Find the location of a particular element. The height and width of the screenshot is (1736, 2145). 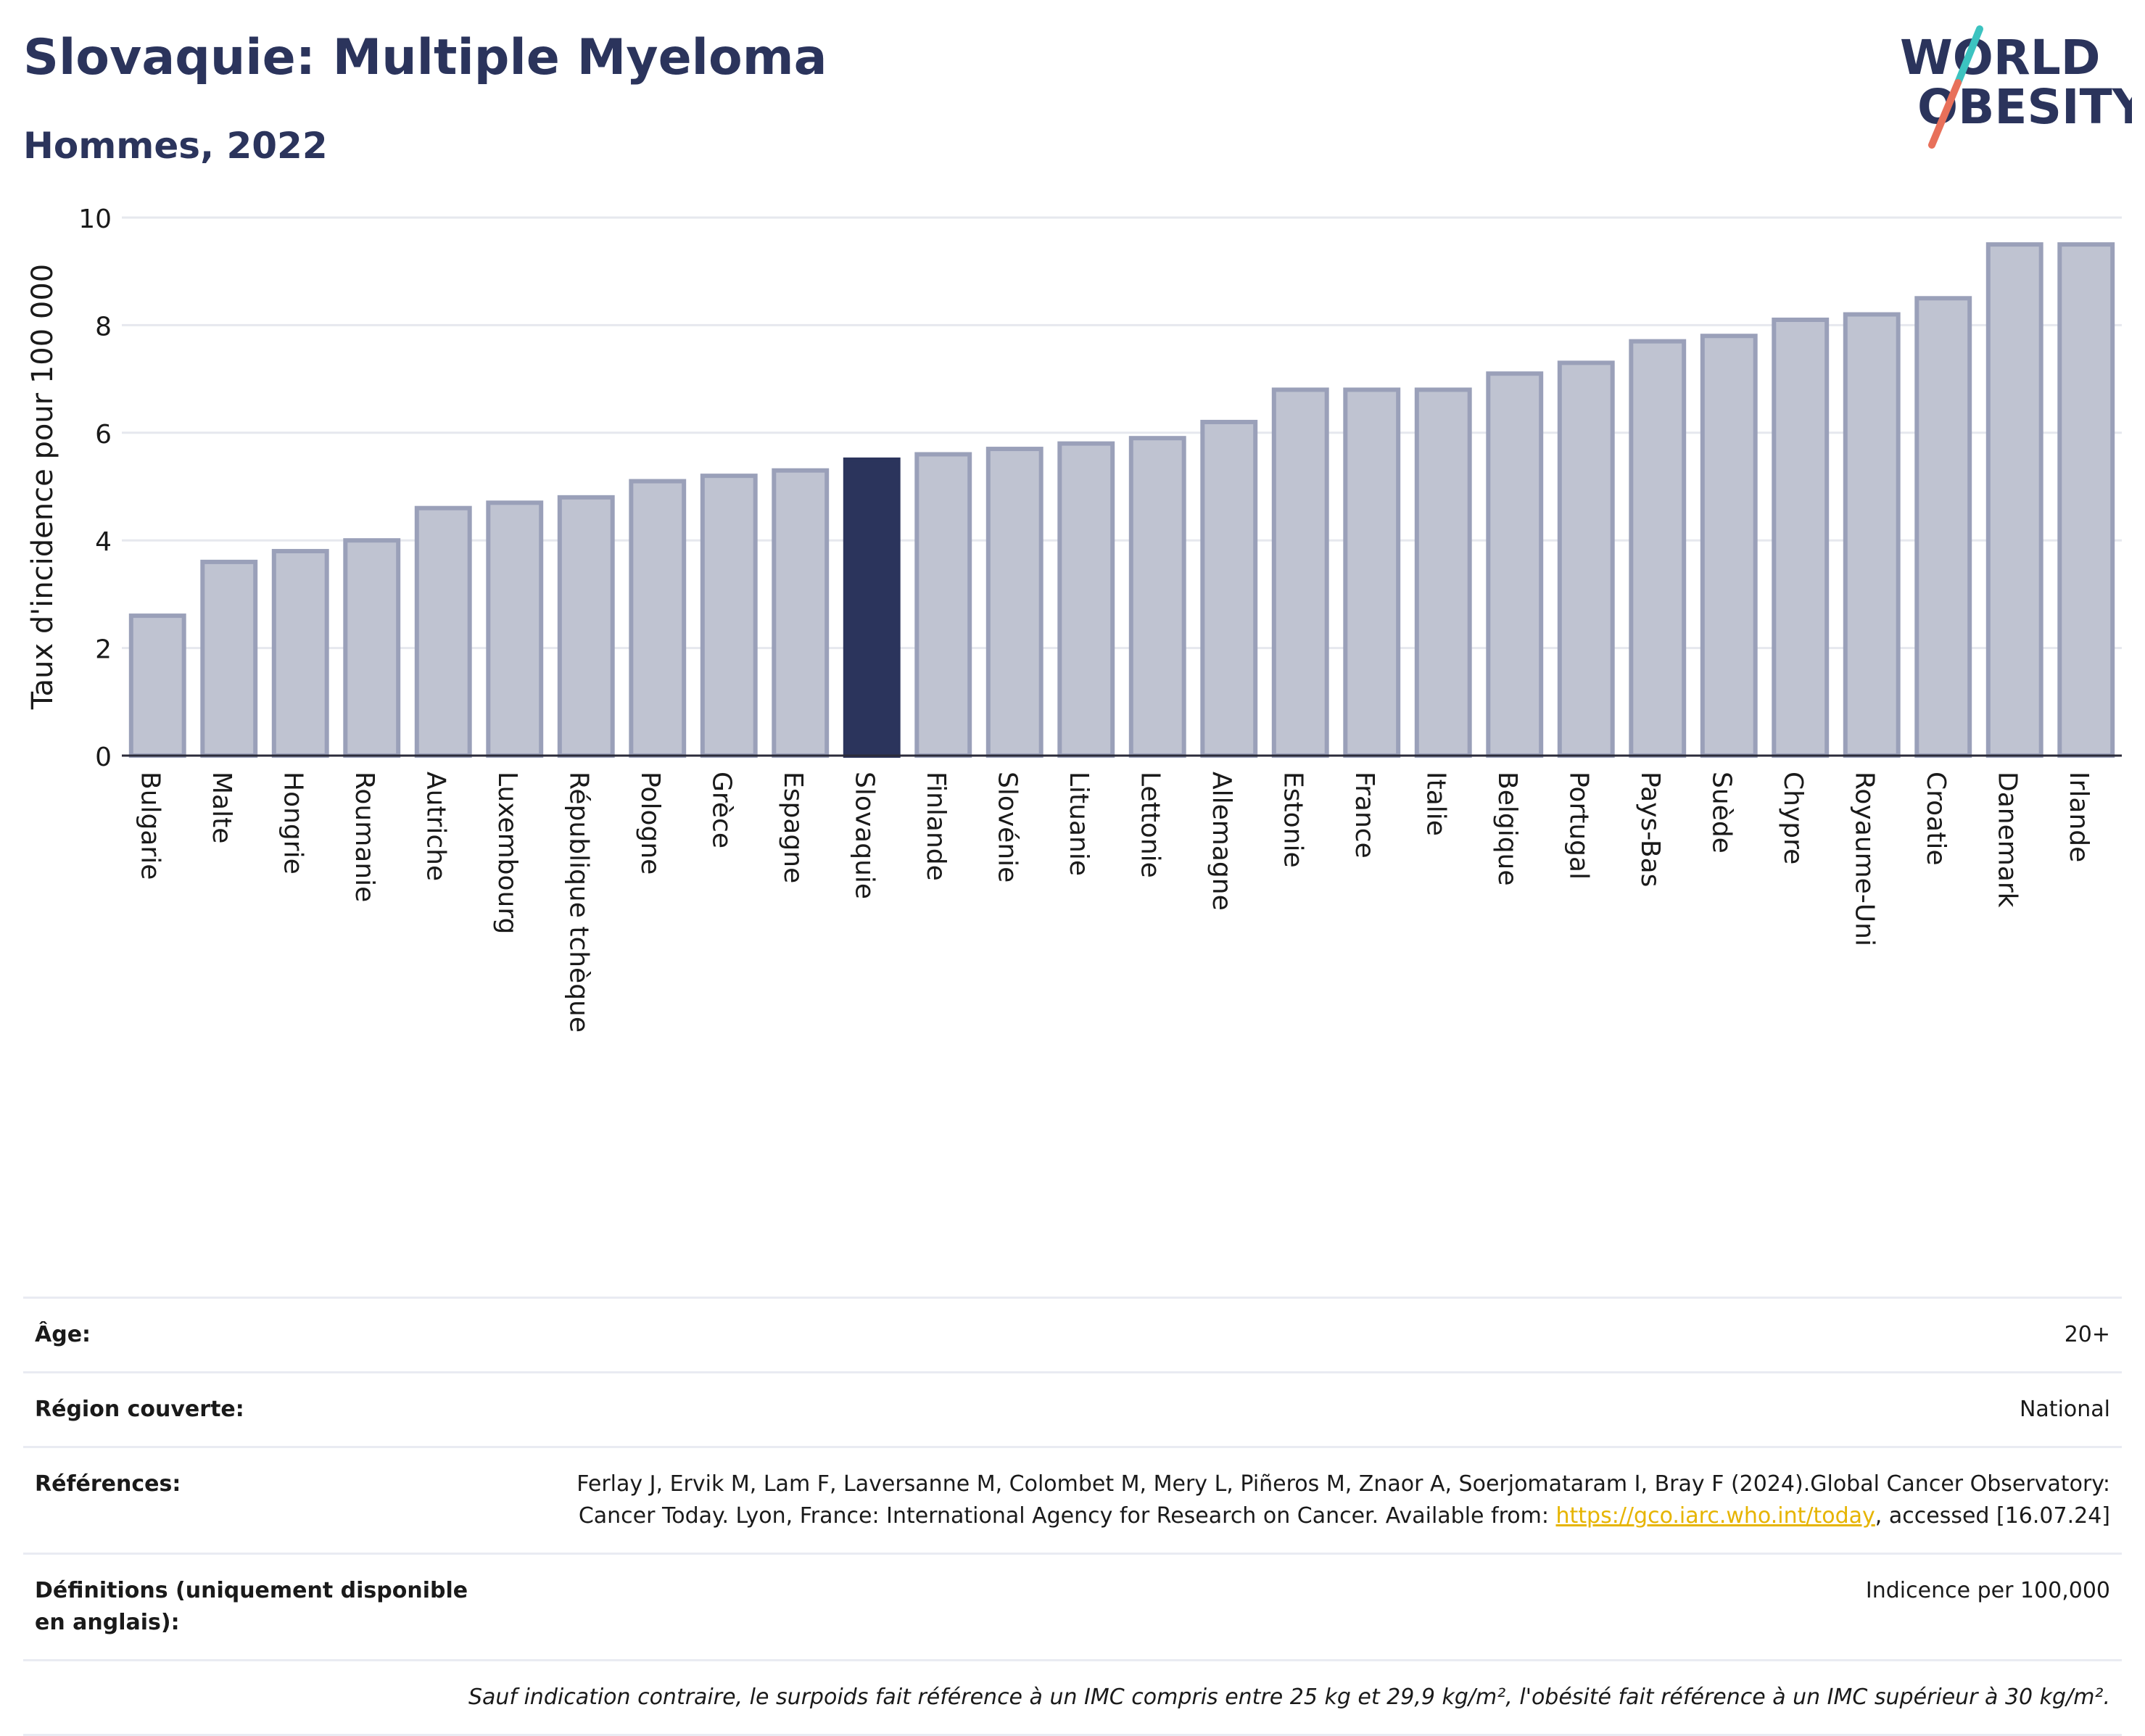

world-obesity-logo: WORLD OBESITY is located at coordinates (2016, 87).